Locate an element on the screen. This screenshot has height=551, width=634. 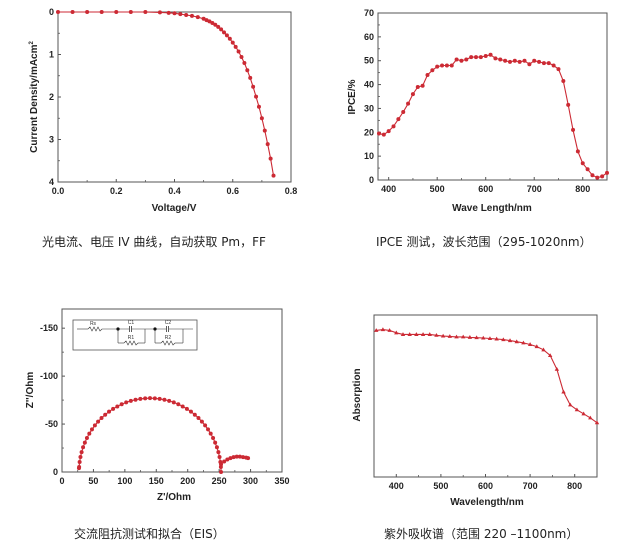
y-tick-label: -150 is located at coordinates (49, 328).